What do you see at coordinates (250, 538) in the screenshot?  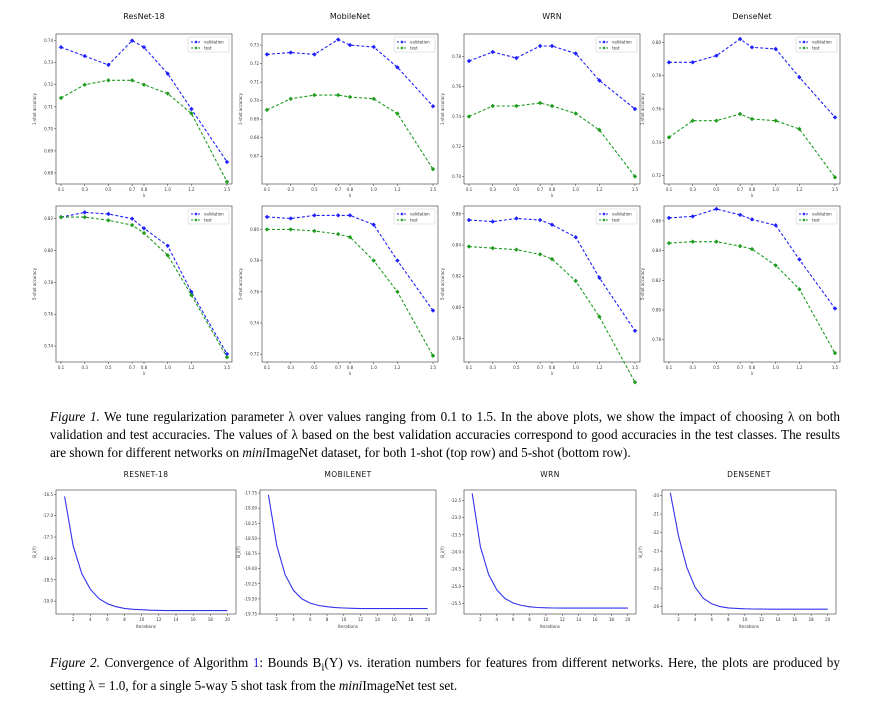 I see `y-tick-label: -18.50` at bounding box center [250, 538].